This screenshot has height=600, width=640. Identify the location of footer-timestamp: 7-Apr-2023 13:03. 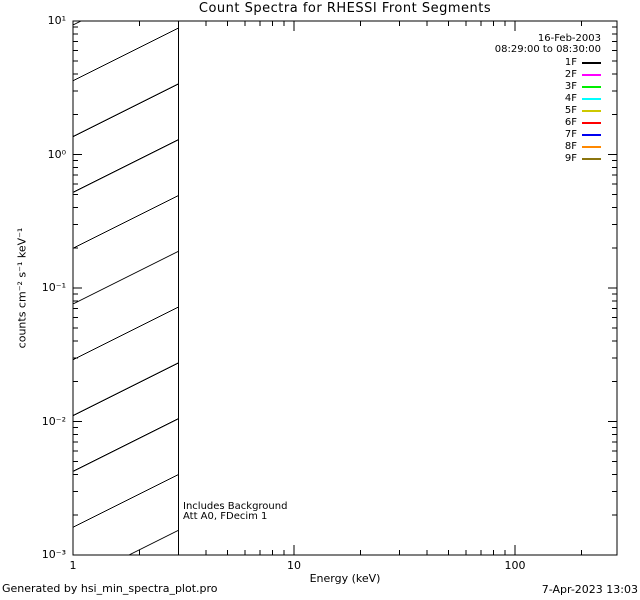
(589, 589).